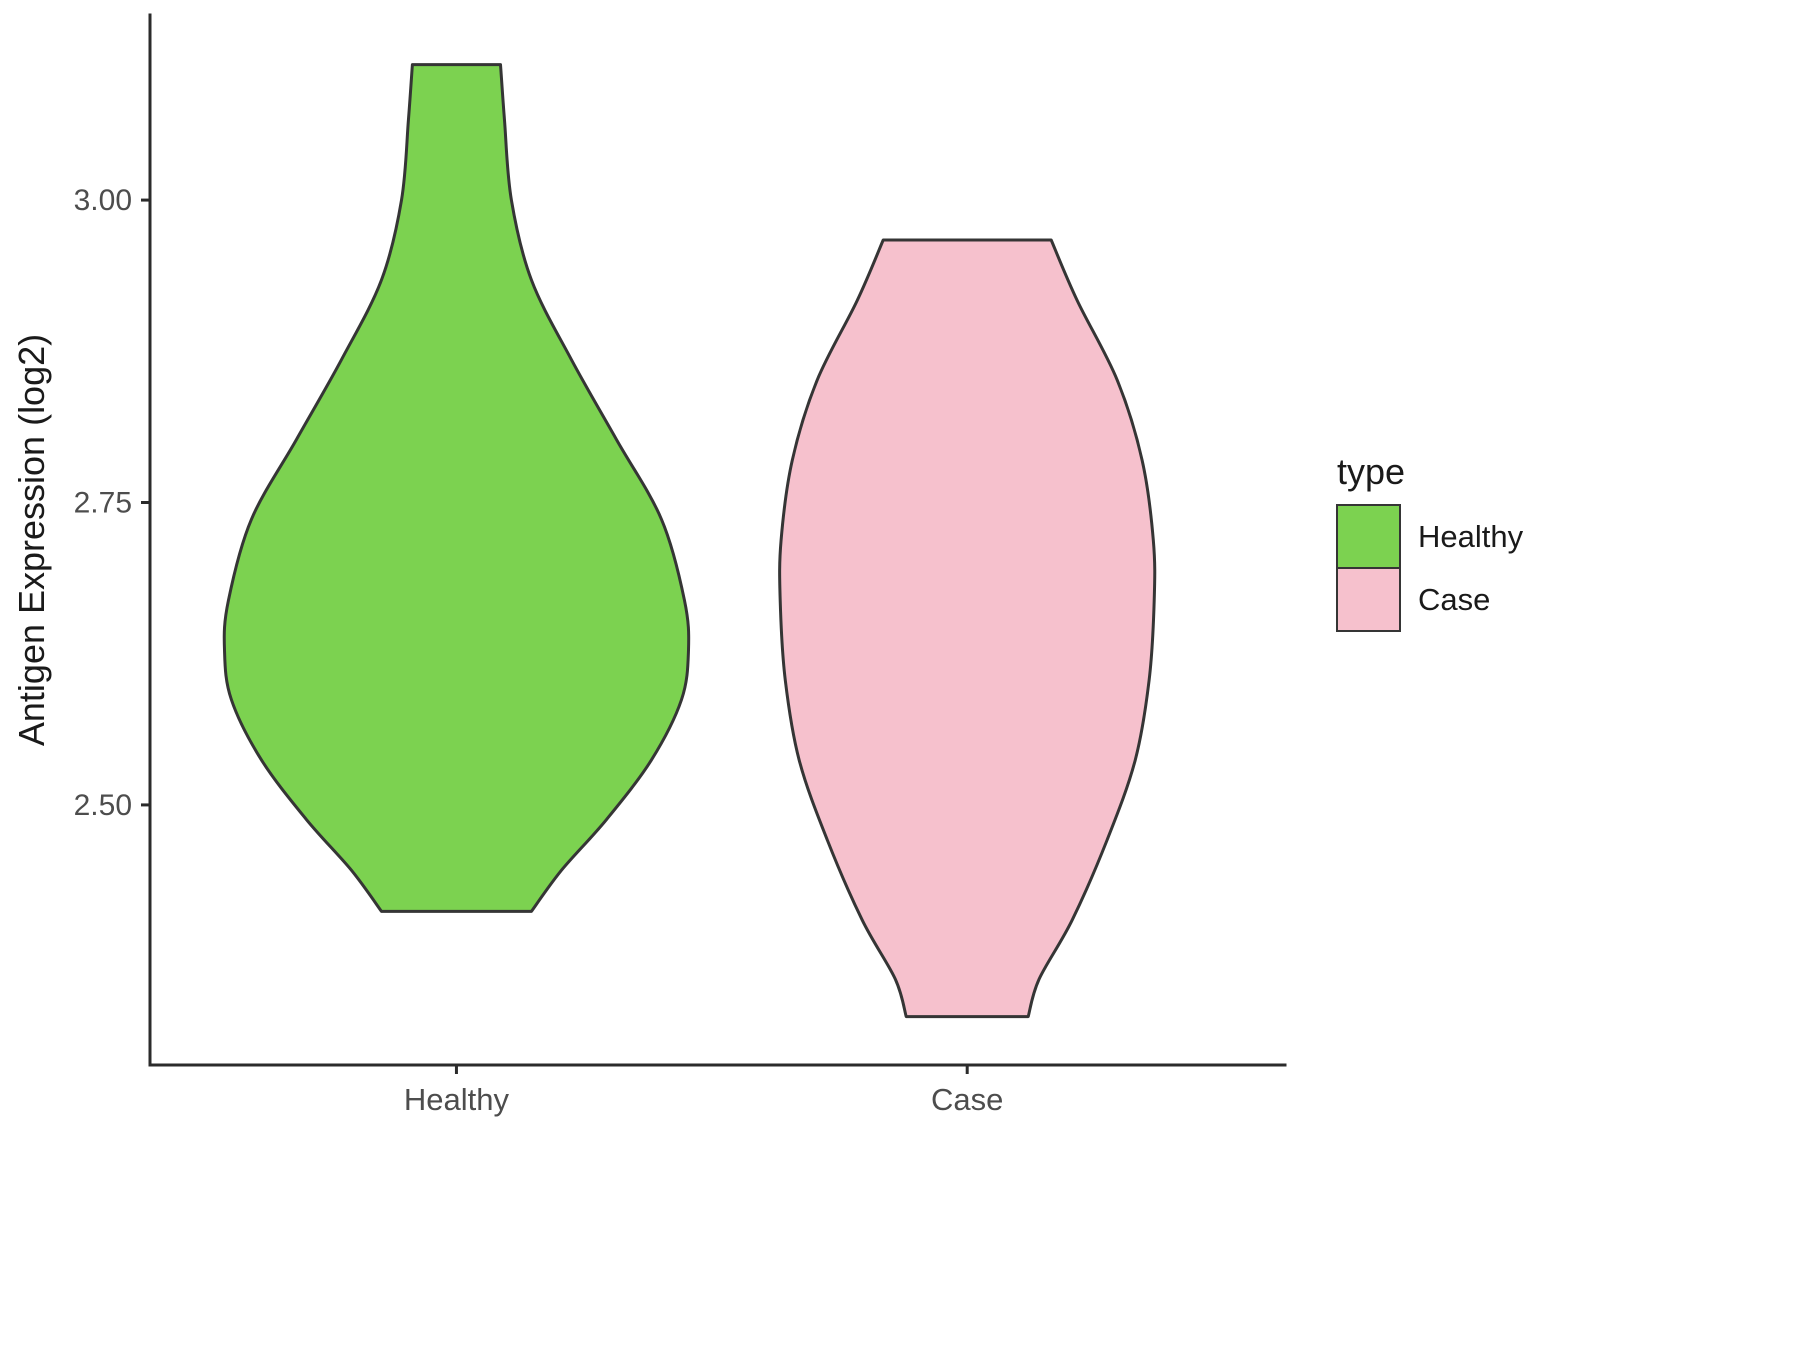 The height and width of the screenshot is (1355, 1800). What do you see at coordinates (967, 1099) in the screenshot?
I see `x-tick-label: Case` at bounding box center [967, 1099].